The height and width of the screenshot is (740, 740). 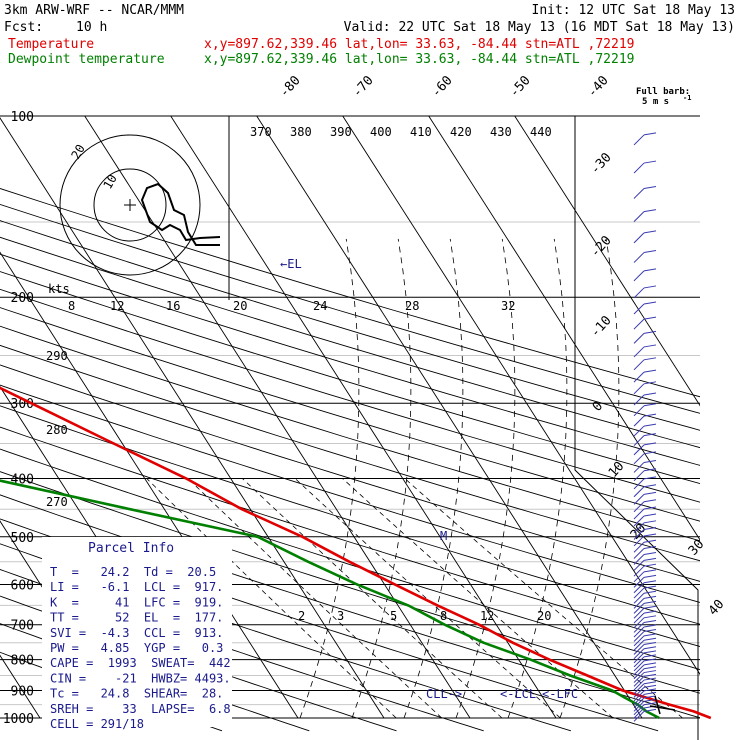 I want to click on mixing-ratio-label-lower: 2, so click(x=301, y=616).